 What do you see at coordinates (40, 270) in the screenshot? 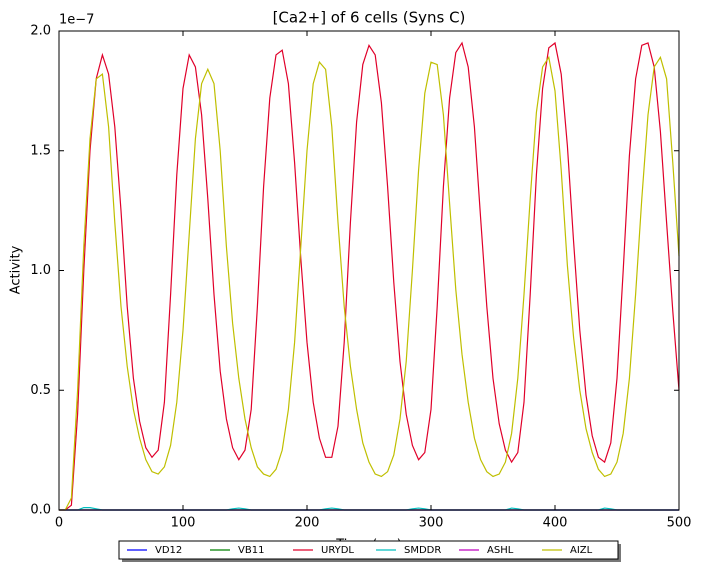
I see `y-tick-label: 1.0` at bounding box center [40, 270].